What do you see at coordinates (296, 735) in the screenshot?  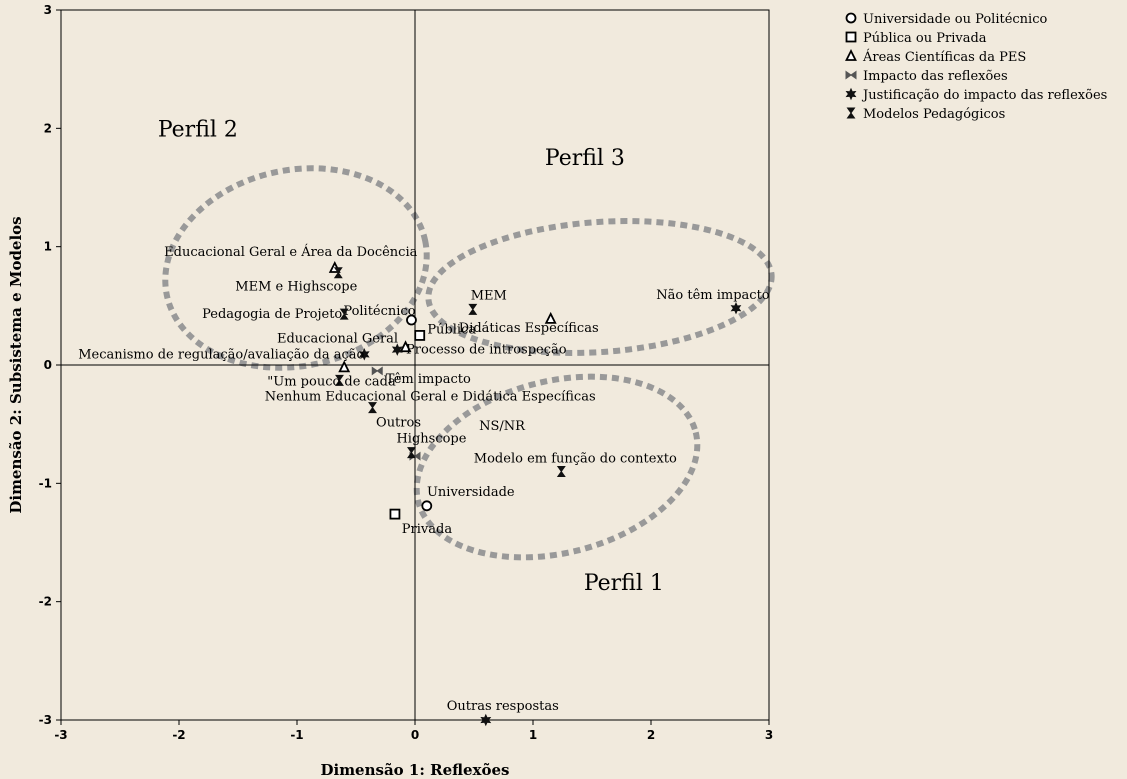 I see `x-tick-label: -1` at bounding box center [296, 735].